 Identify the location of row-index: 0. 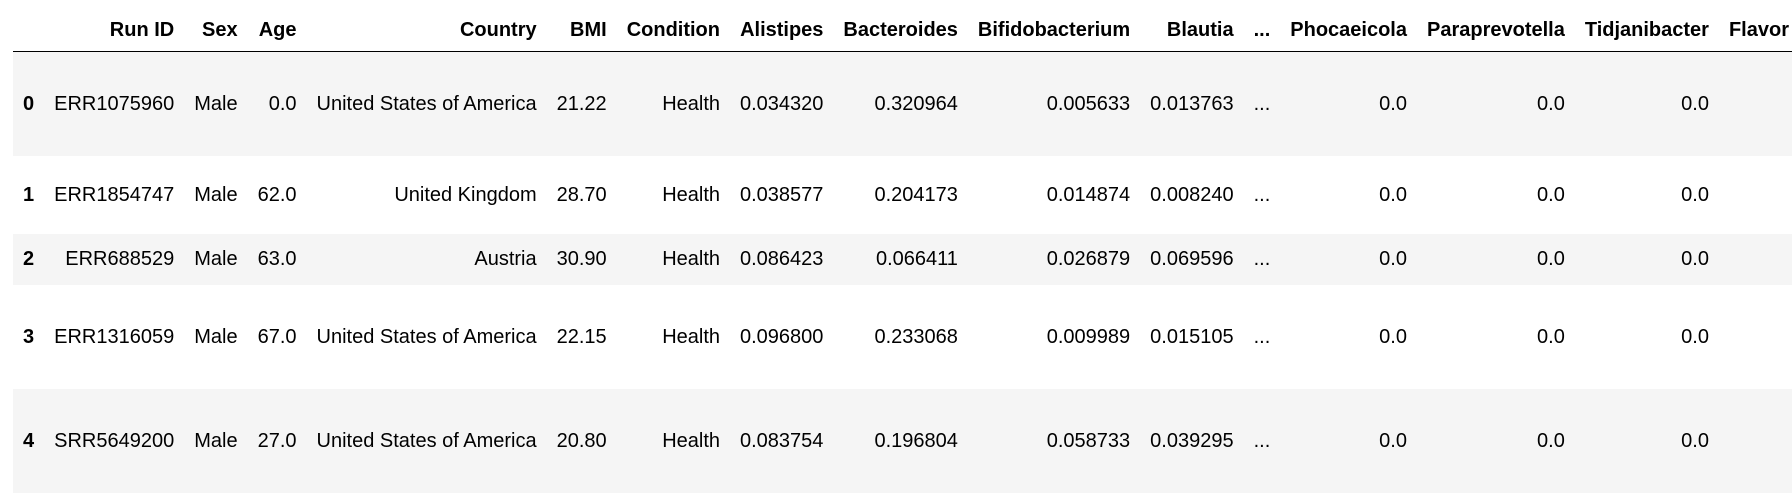
(29, 103).